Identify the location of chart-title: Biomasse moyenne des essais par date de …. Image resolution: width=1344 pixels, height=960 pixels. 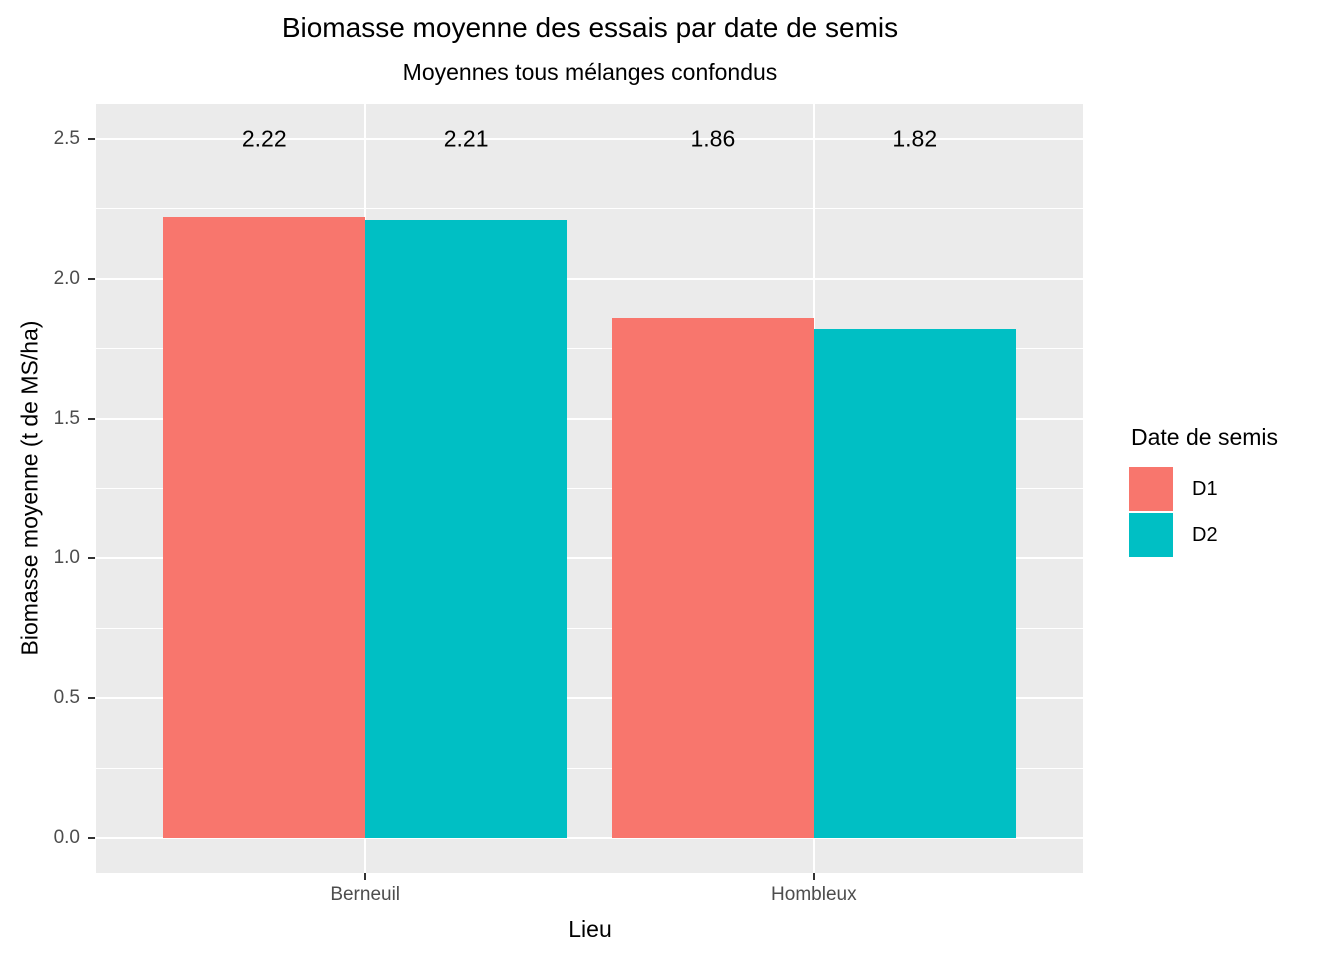
(590, 27).